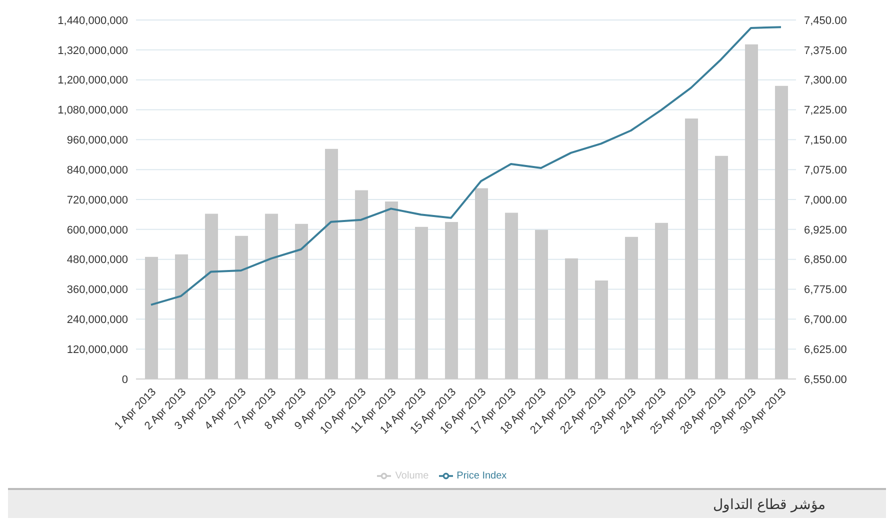  I want to click on y-tick-label: 480,000,000, so click(97, 260).